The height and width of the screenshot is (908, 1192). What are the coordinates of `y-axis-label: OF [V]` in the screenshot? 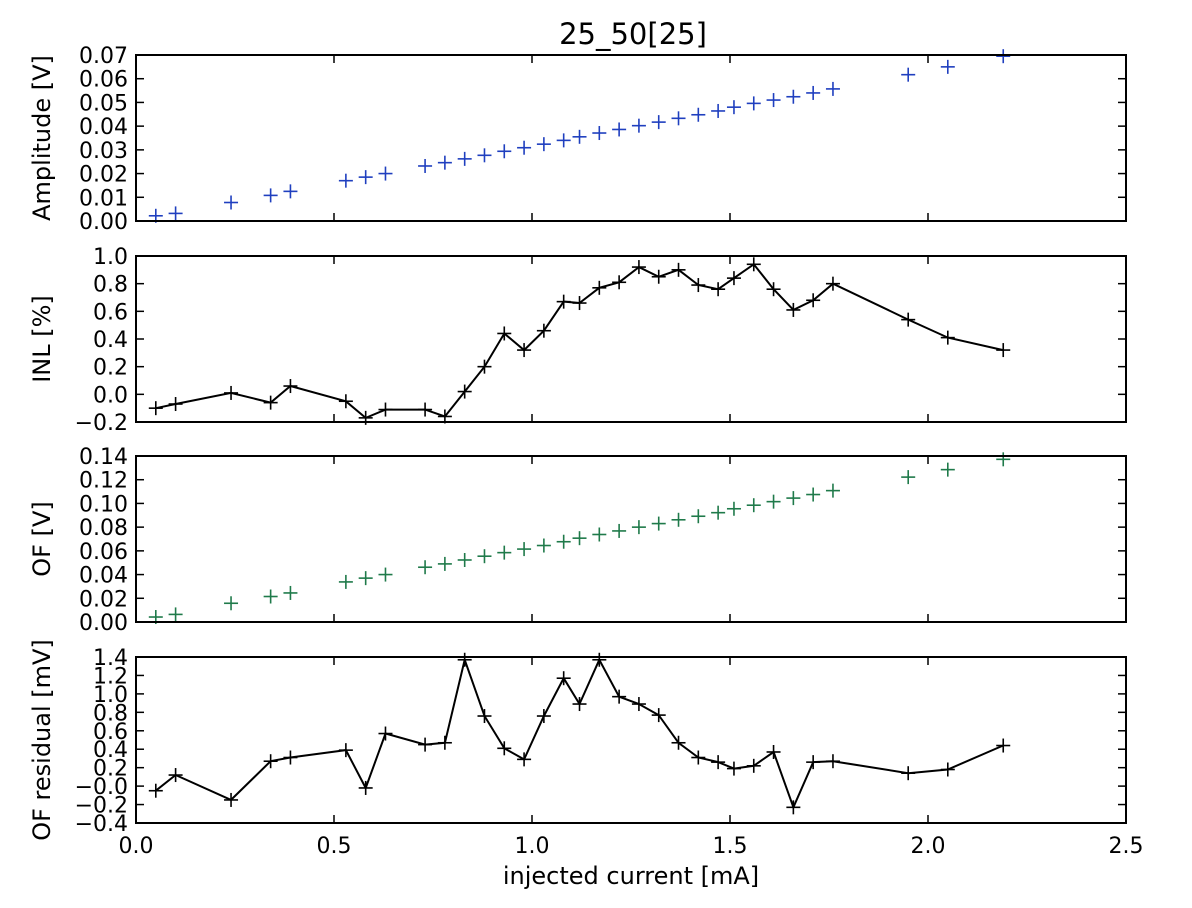 It's located at (42, 538).